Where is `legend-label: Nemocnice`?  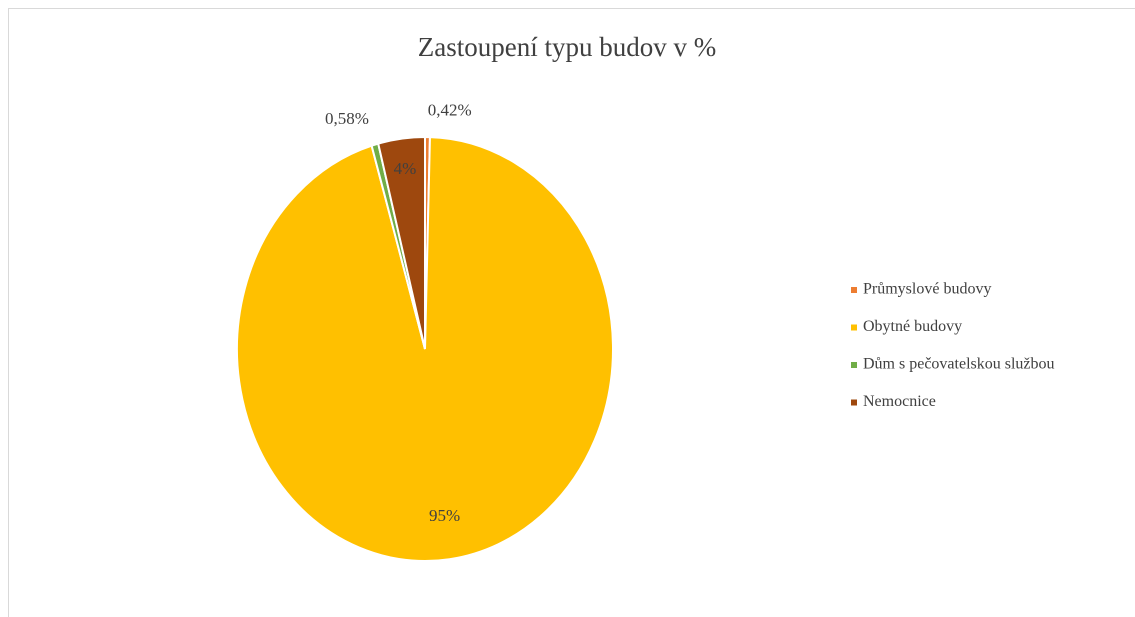 legend-label: Nemocnice is located at coordinates (899, 401).